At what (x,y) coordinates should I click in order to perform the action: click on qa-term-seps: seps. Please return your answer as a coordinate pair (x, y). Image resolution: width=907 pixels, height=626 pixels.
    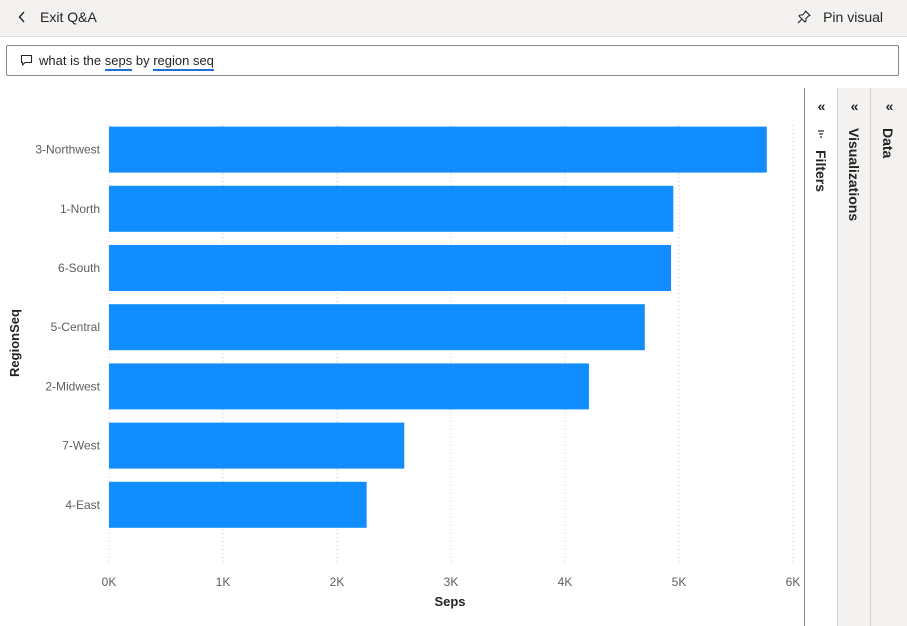
    Looking at the image, I should click on (118, 62).